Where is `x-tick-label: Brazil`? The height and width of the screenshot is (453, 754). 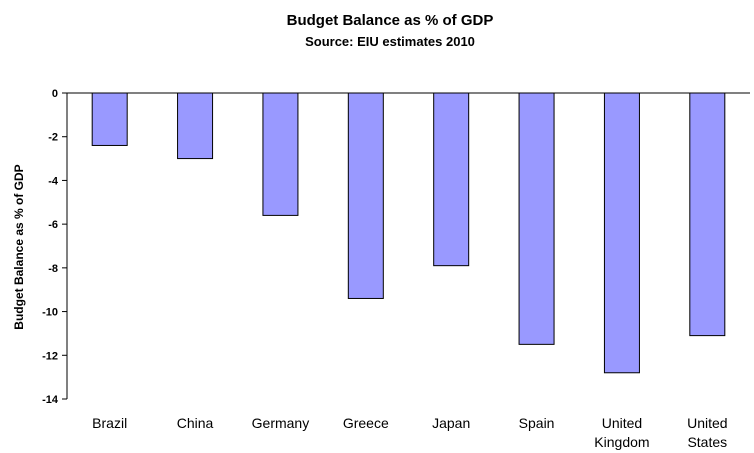 x-tick-label: Brazil is located at coordinates (109, 423).